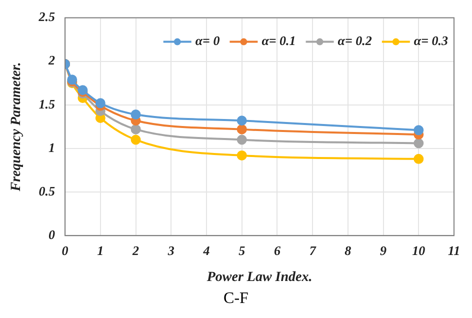 This screenshot has height=318, width=472. I want to click on y-tick-label: 0.5, so click(47, 190).